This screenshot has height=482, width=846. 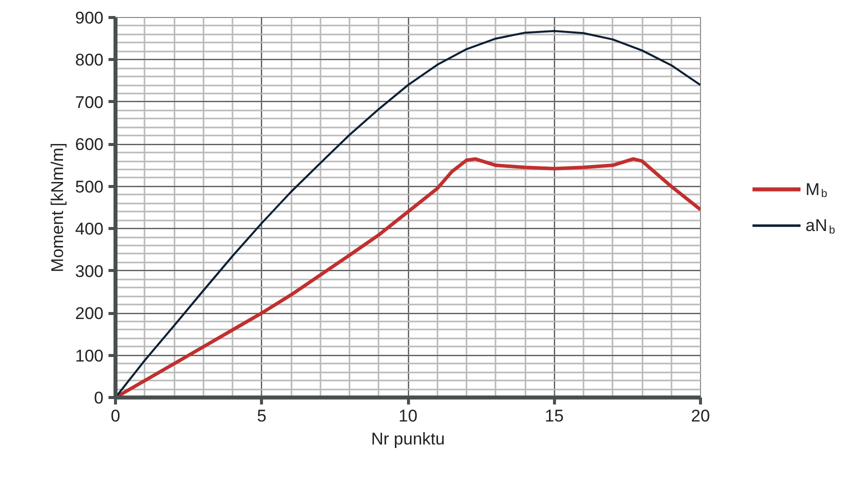 I want to click on y-tick-label: 900, so click(x=89, y=18).